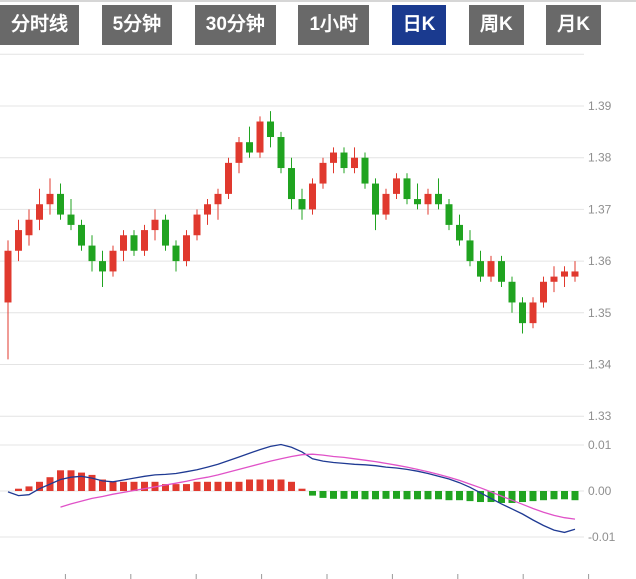 Image resolution: width=636 pixels, height=579 pixels. Describe the element at coordinates (600, 261) in the screenshot. I see `price-axis-label: 1.36` at that location.